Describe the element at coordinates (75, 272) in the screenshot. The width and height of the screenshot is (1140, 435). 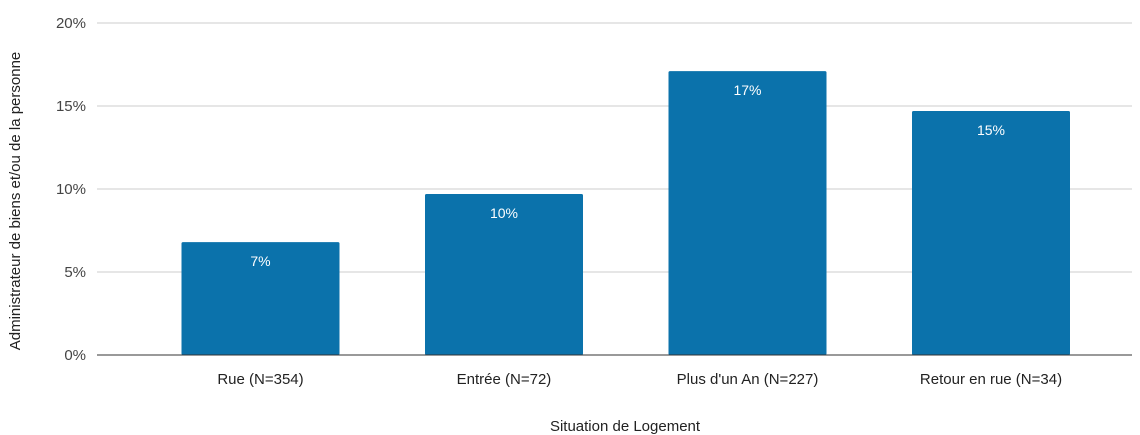
I see `y-tick-label: 5%` at that location.